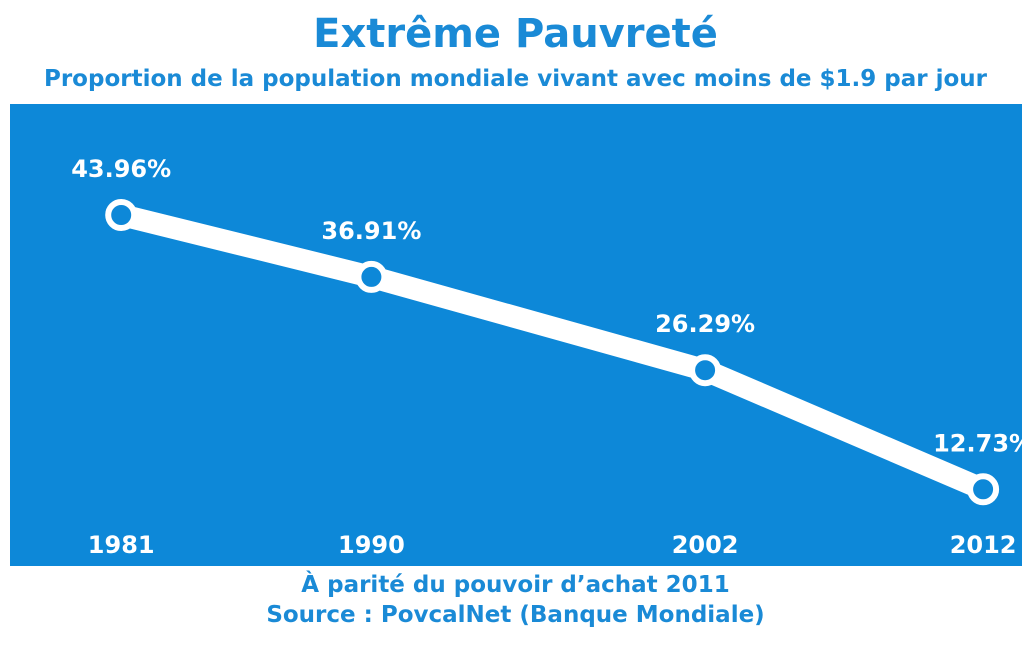  I want to click on x-tick-1981: 1981, so click(121, 545).